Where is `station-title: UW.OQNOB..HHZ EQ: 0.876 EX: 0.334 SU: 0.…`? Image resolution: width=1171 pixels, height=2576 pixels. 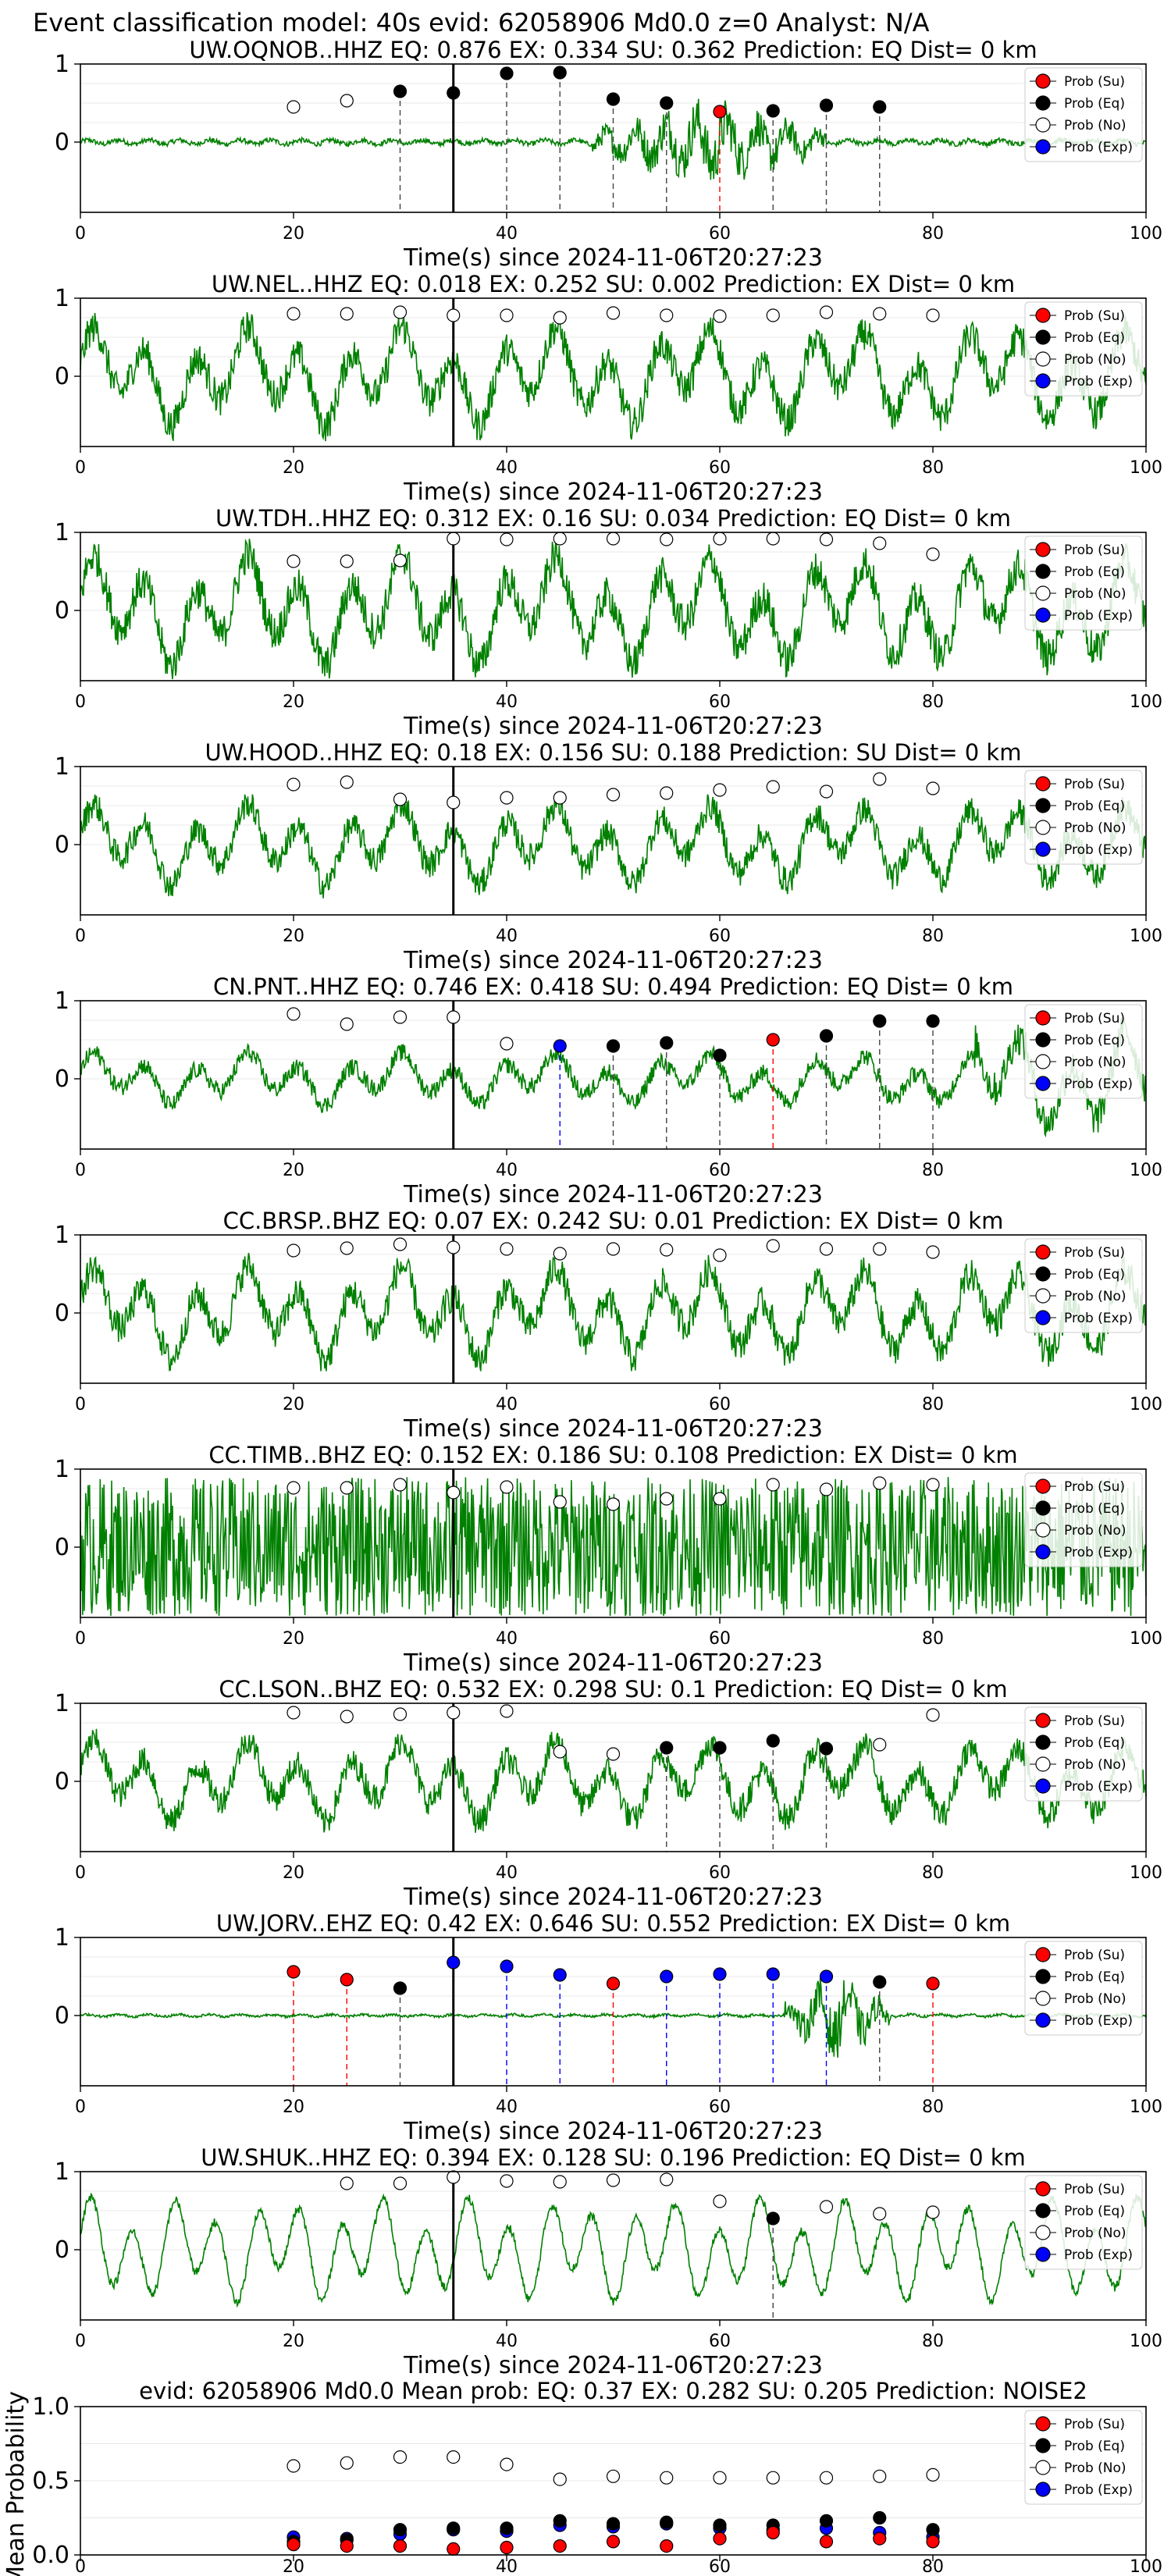 station-title: UW.OQNOB..HHZ EQ: 0.876 EX: 0.334 SU: 0.… is located at coordinates (613, 50).